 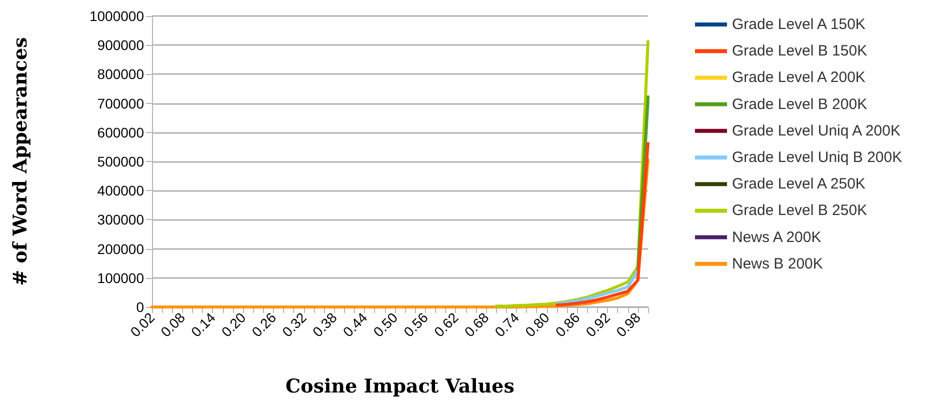 I want to click on y-tick-label: 500000, so click(x=120, y=162).